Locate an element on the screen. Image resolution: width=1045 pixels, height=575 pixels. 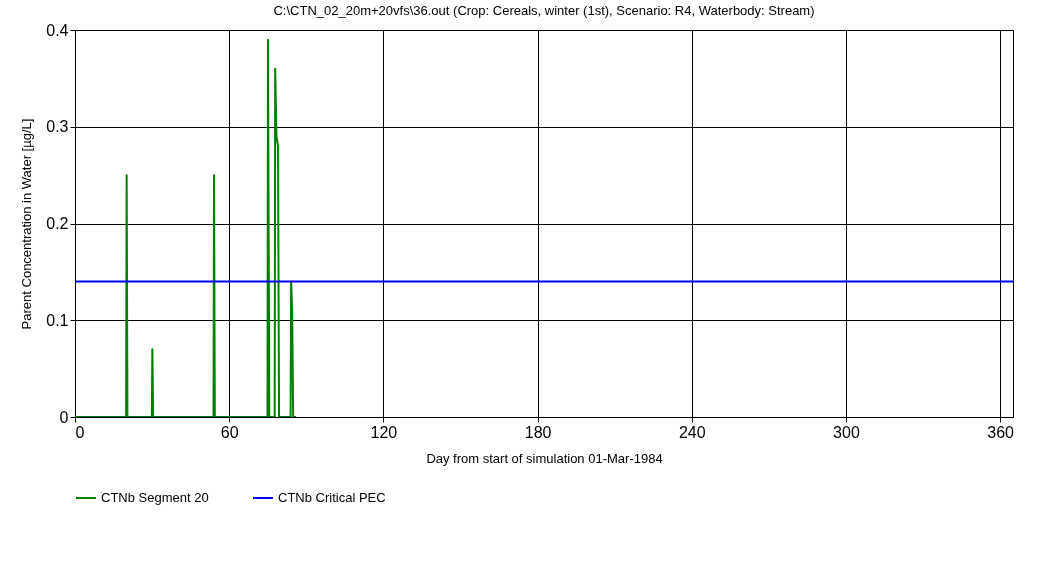
y-tick-label: 0.1 is located at coordinates (57, 320).